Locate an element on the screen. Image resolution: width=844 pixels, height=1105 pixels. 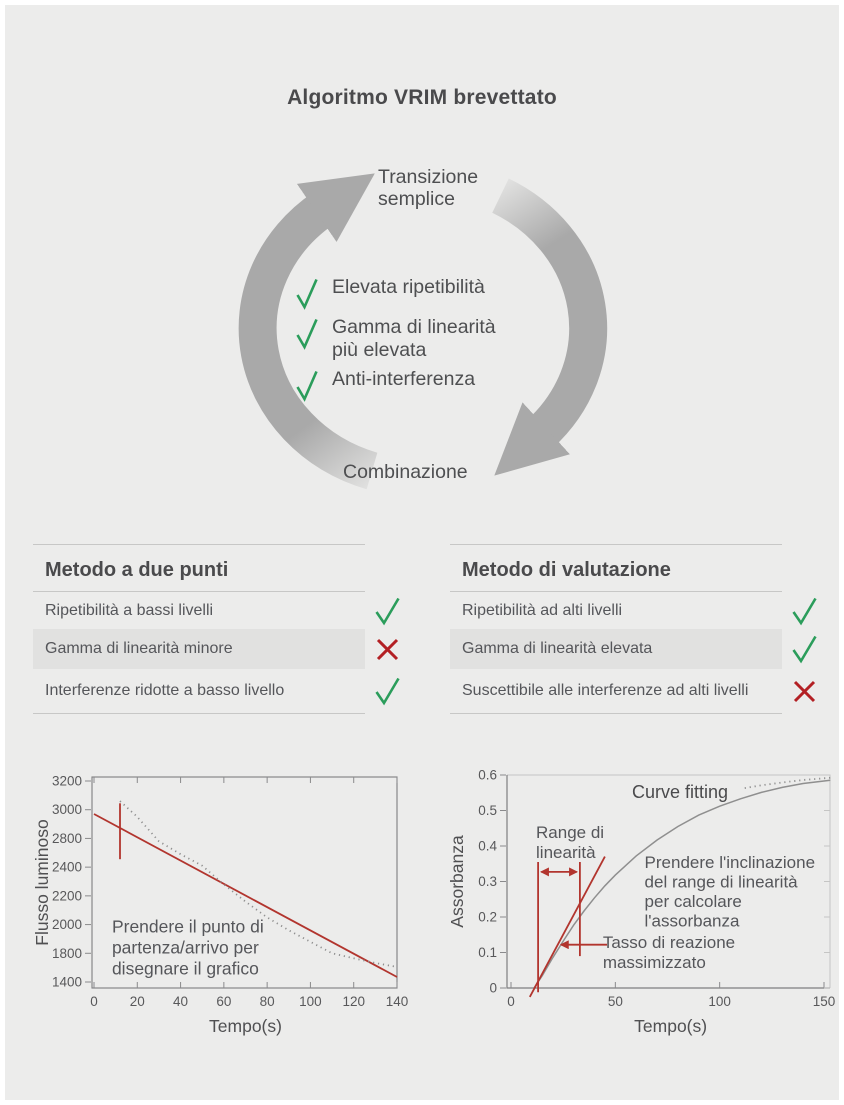
y-tick-label: 0.1 is located at coordinates (487, 952).